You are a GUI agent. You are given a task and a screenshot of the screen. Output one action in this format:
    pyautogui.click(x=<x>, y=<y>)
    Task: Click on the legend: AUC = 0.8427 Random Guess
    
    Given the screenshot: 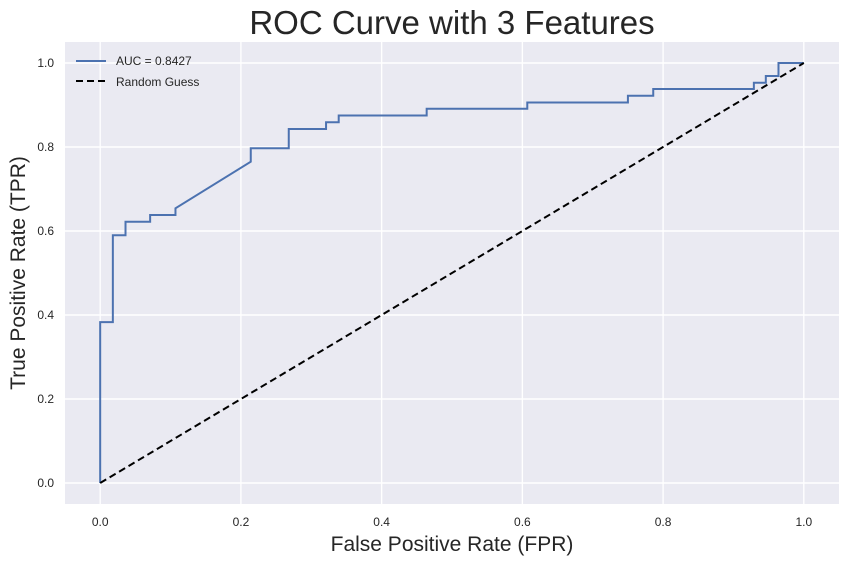 What is the action you would take?
    pyautogui.click(x=137, y=71)
    